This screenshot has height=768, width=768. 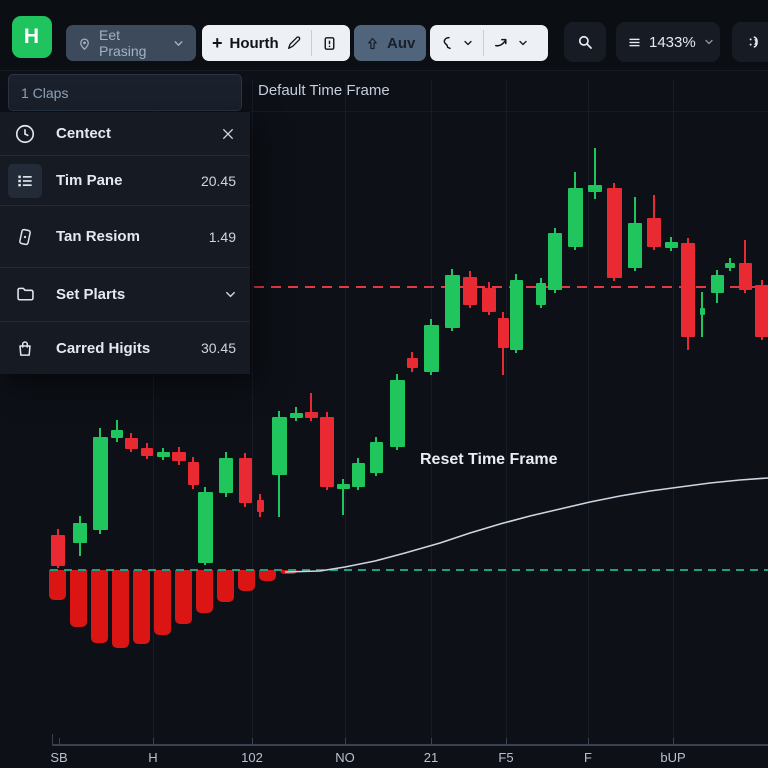 What do you see at coordinates (218, 180) in the screenshot?
I see `item-value: 20.45` at bounding box center [218, 180].